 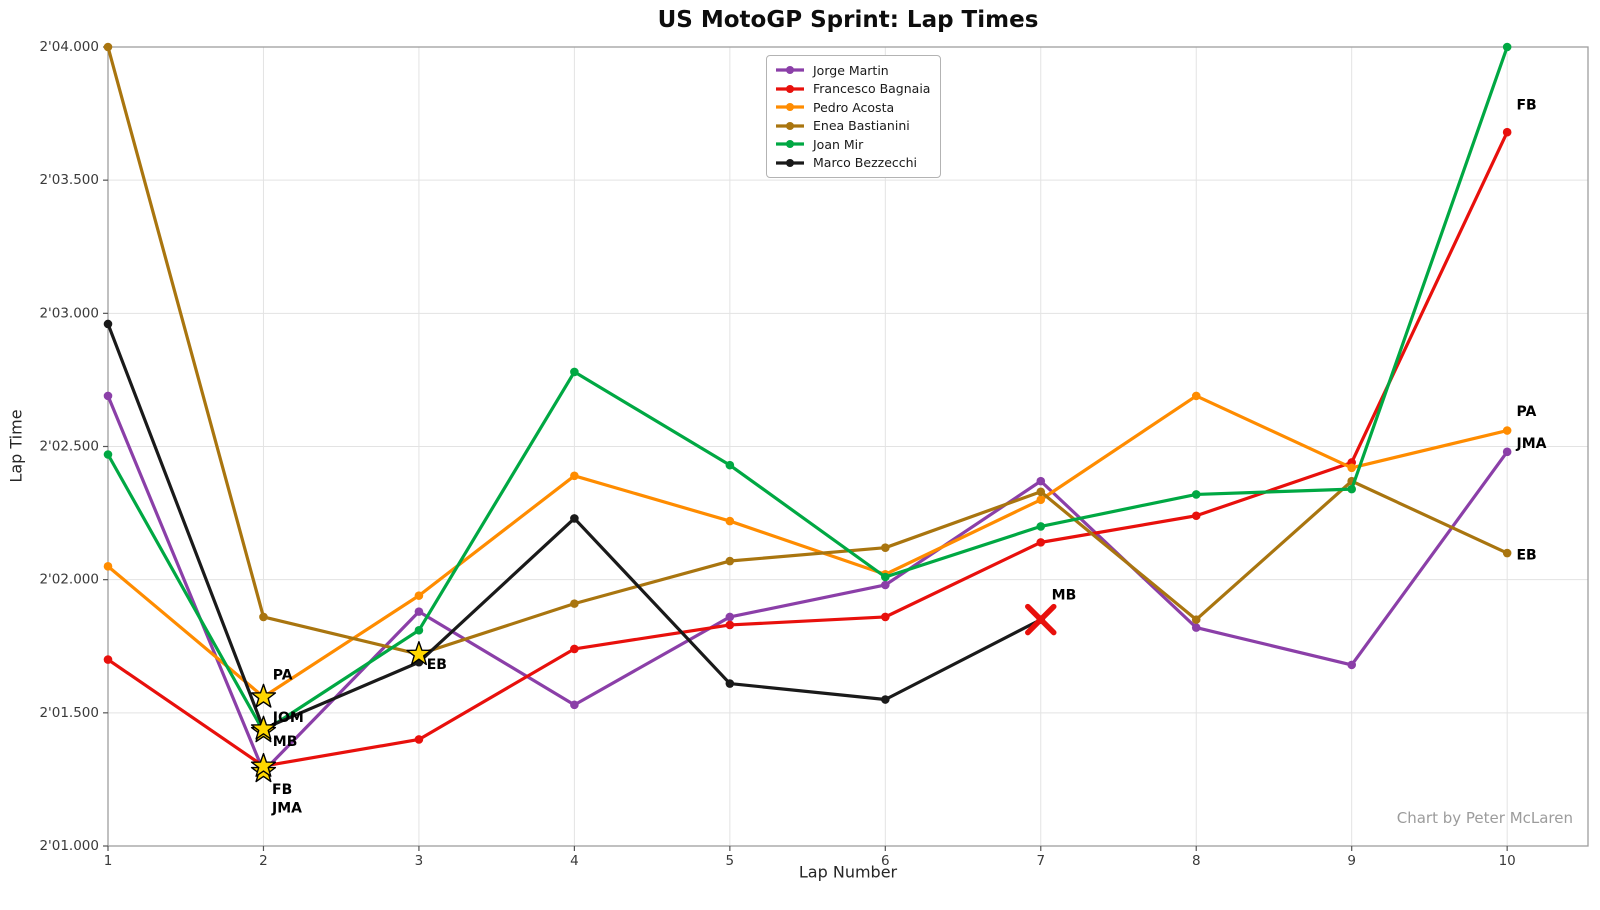 I want to click on x-tick-label: 9, so click(x=1351, y=861).